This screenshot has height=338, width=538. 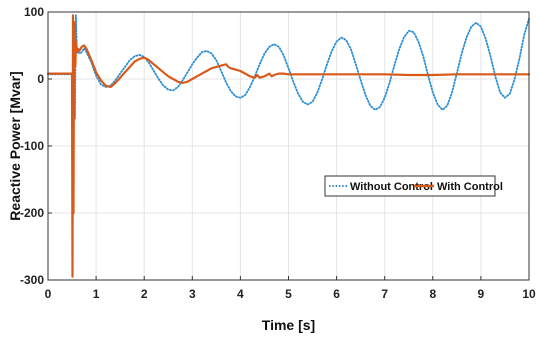 What do you see at coordinates (336, 294) in the screenshot?
I see `x-tick-label: 6` at bounding box center [336, 294].